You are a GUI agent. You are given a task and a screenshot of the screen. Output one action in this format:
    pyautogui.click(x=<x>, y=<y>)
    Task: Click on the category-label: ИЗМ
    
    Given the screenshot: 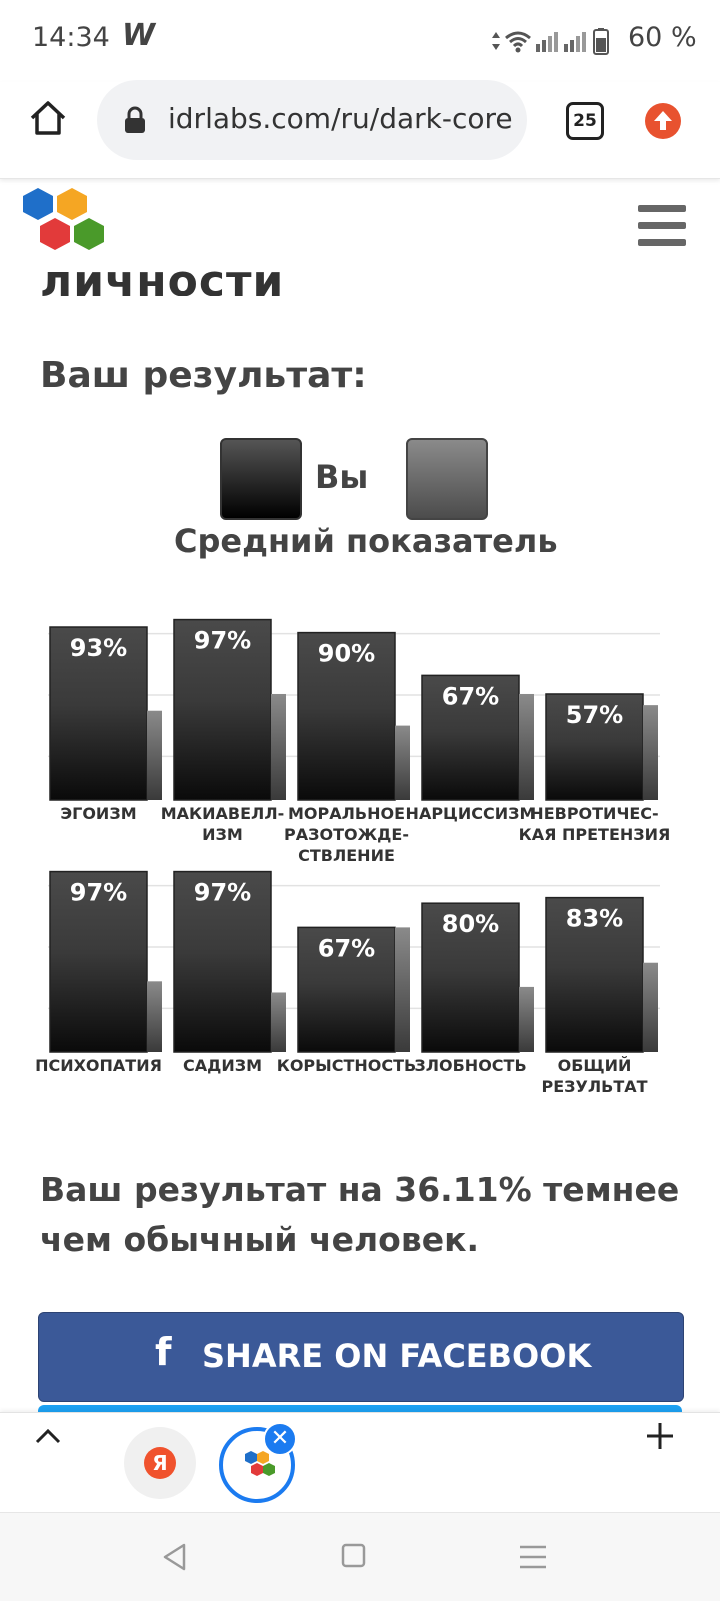 What is the action you would take?
    pyautogui.click(x=222, y=834)
    